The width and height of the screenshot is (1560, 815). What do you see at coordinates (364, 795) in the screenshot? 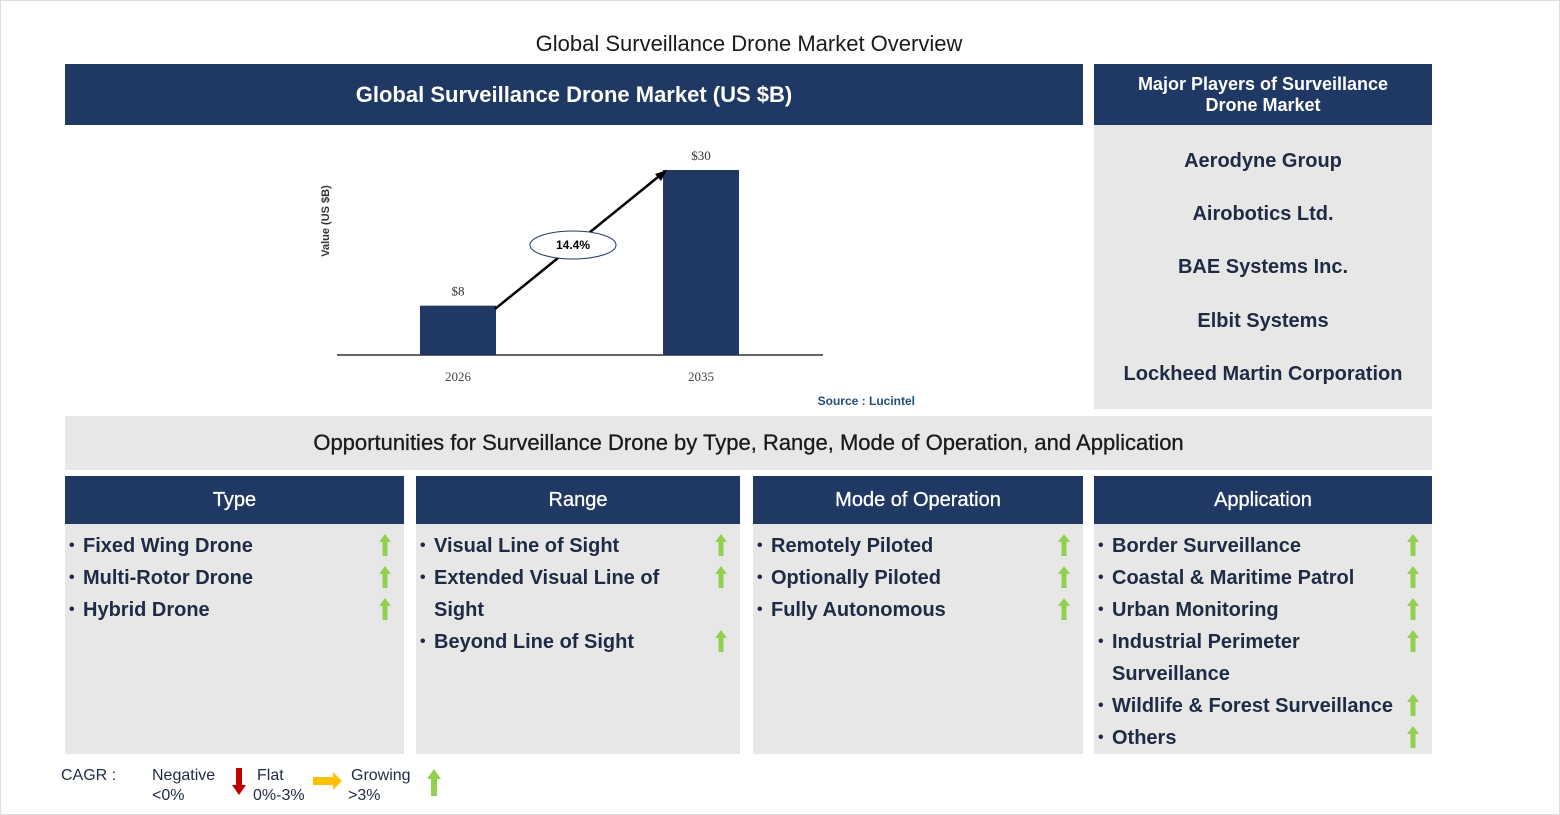
I see `legend-growing-range: >3%` at bounding box center [364, 795].